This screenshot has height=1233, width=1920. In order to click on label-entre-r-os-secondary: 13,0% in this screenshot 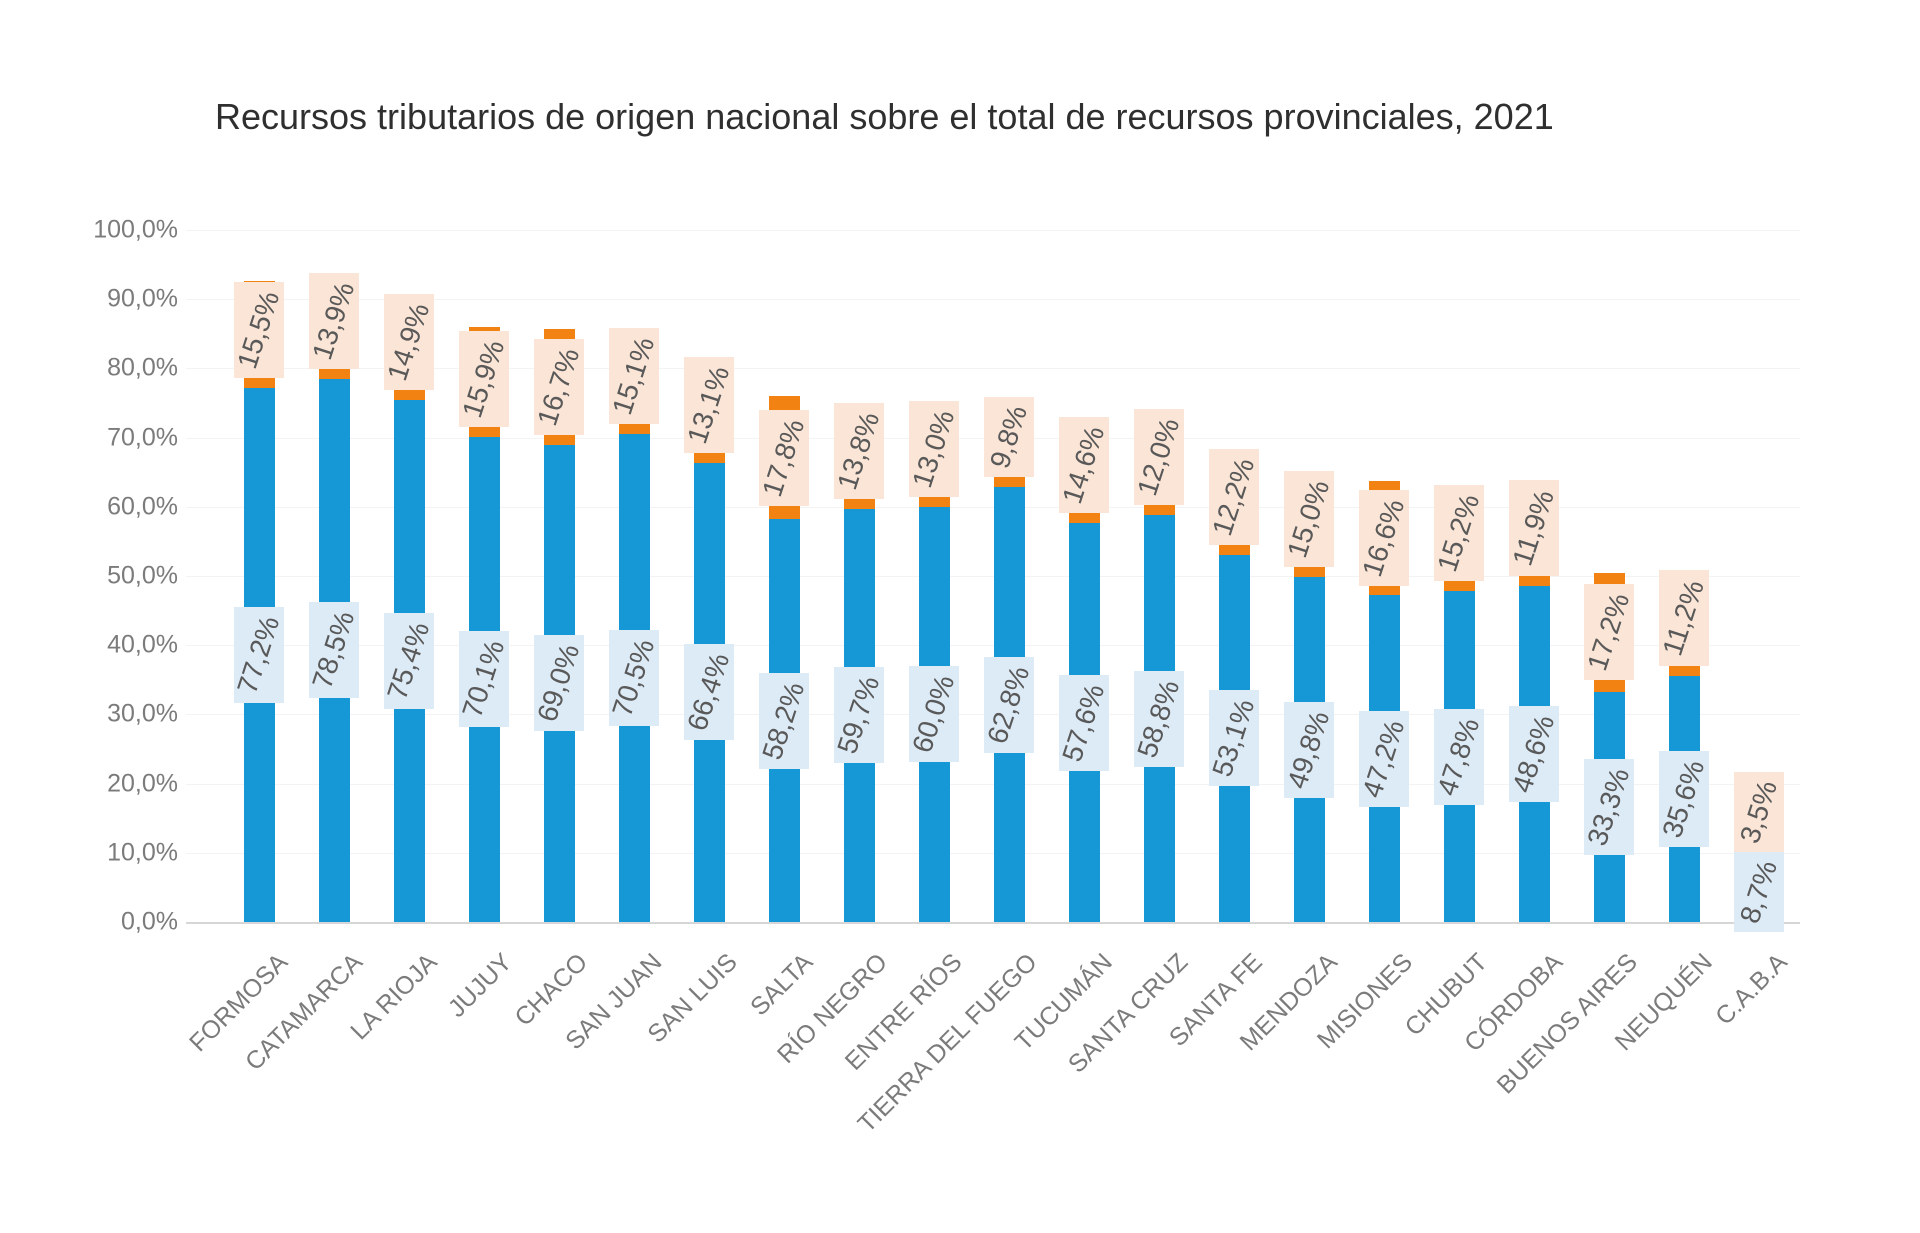, I will do `click(933, 448)`.